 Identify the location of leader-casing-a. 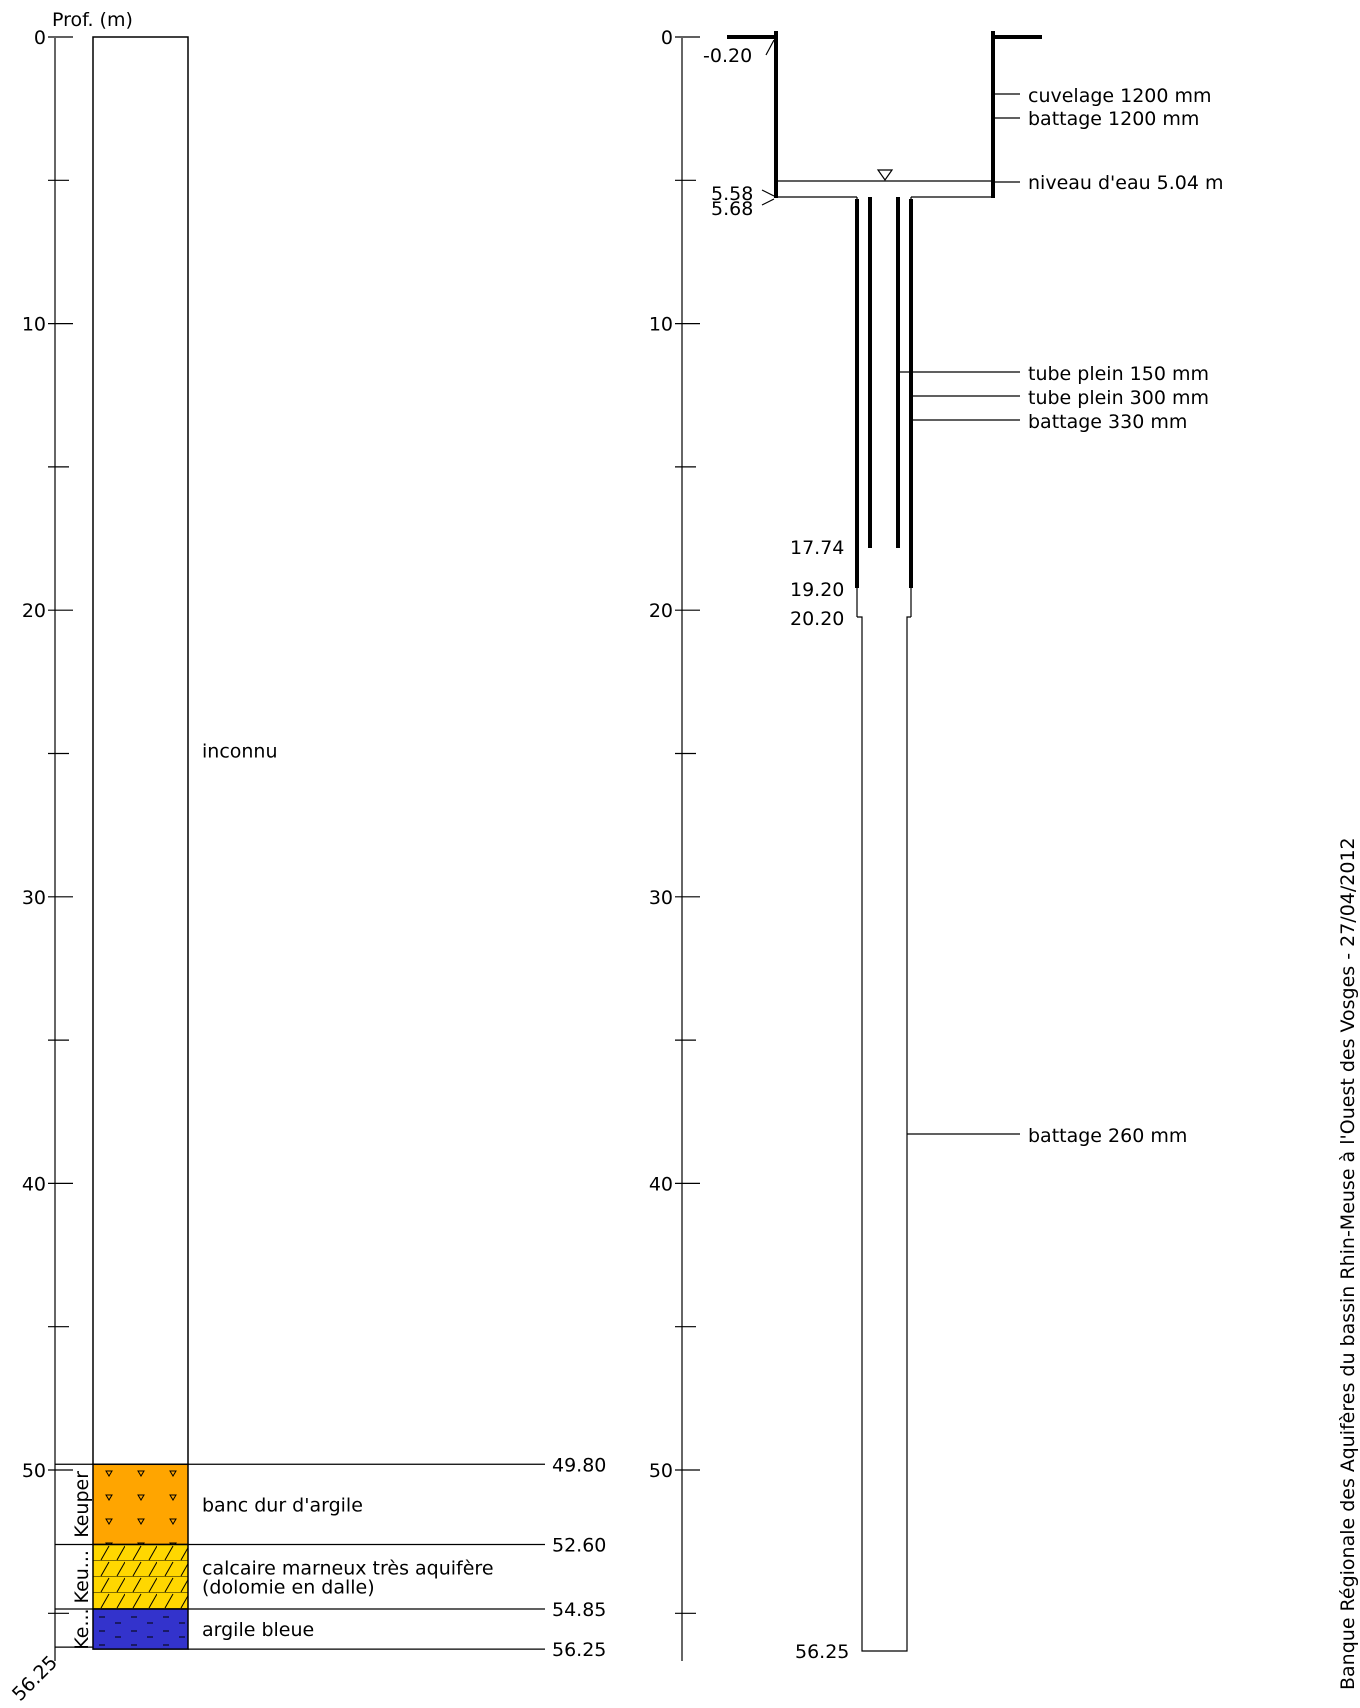
(768, 193).